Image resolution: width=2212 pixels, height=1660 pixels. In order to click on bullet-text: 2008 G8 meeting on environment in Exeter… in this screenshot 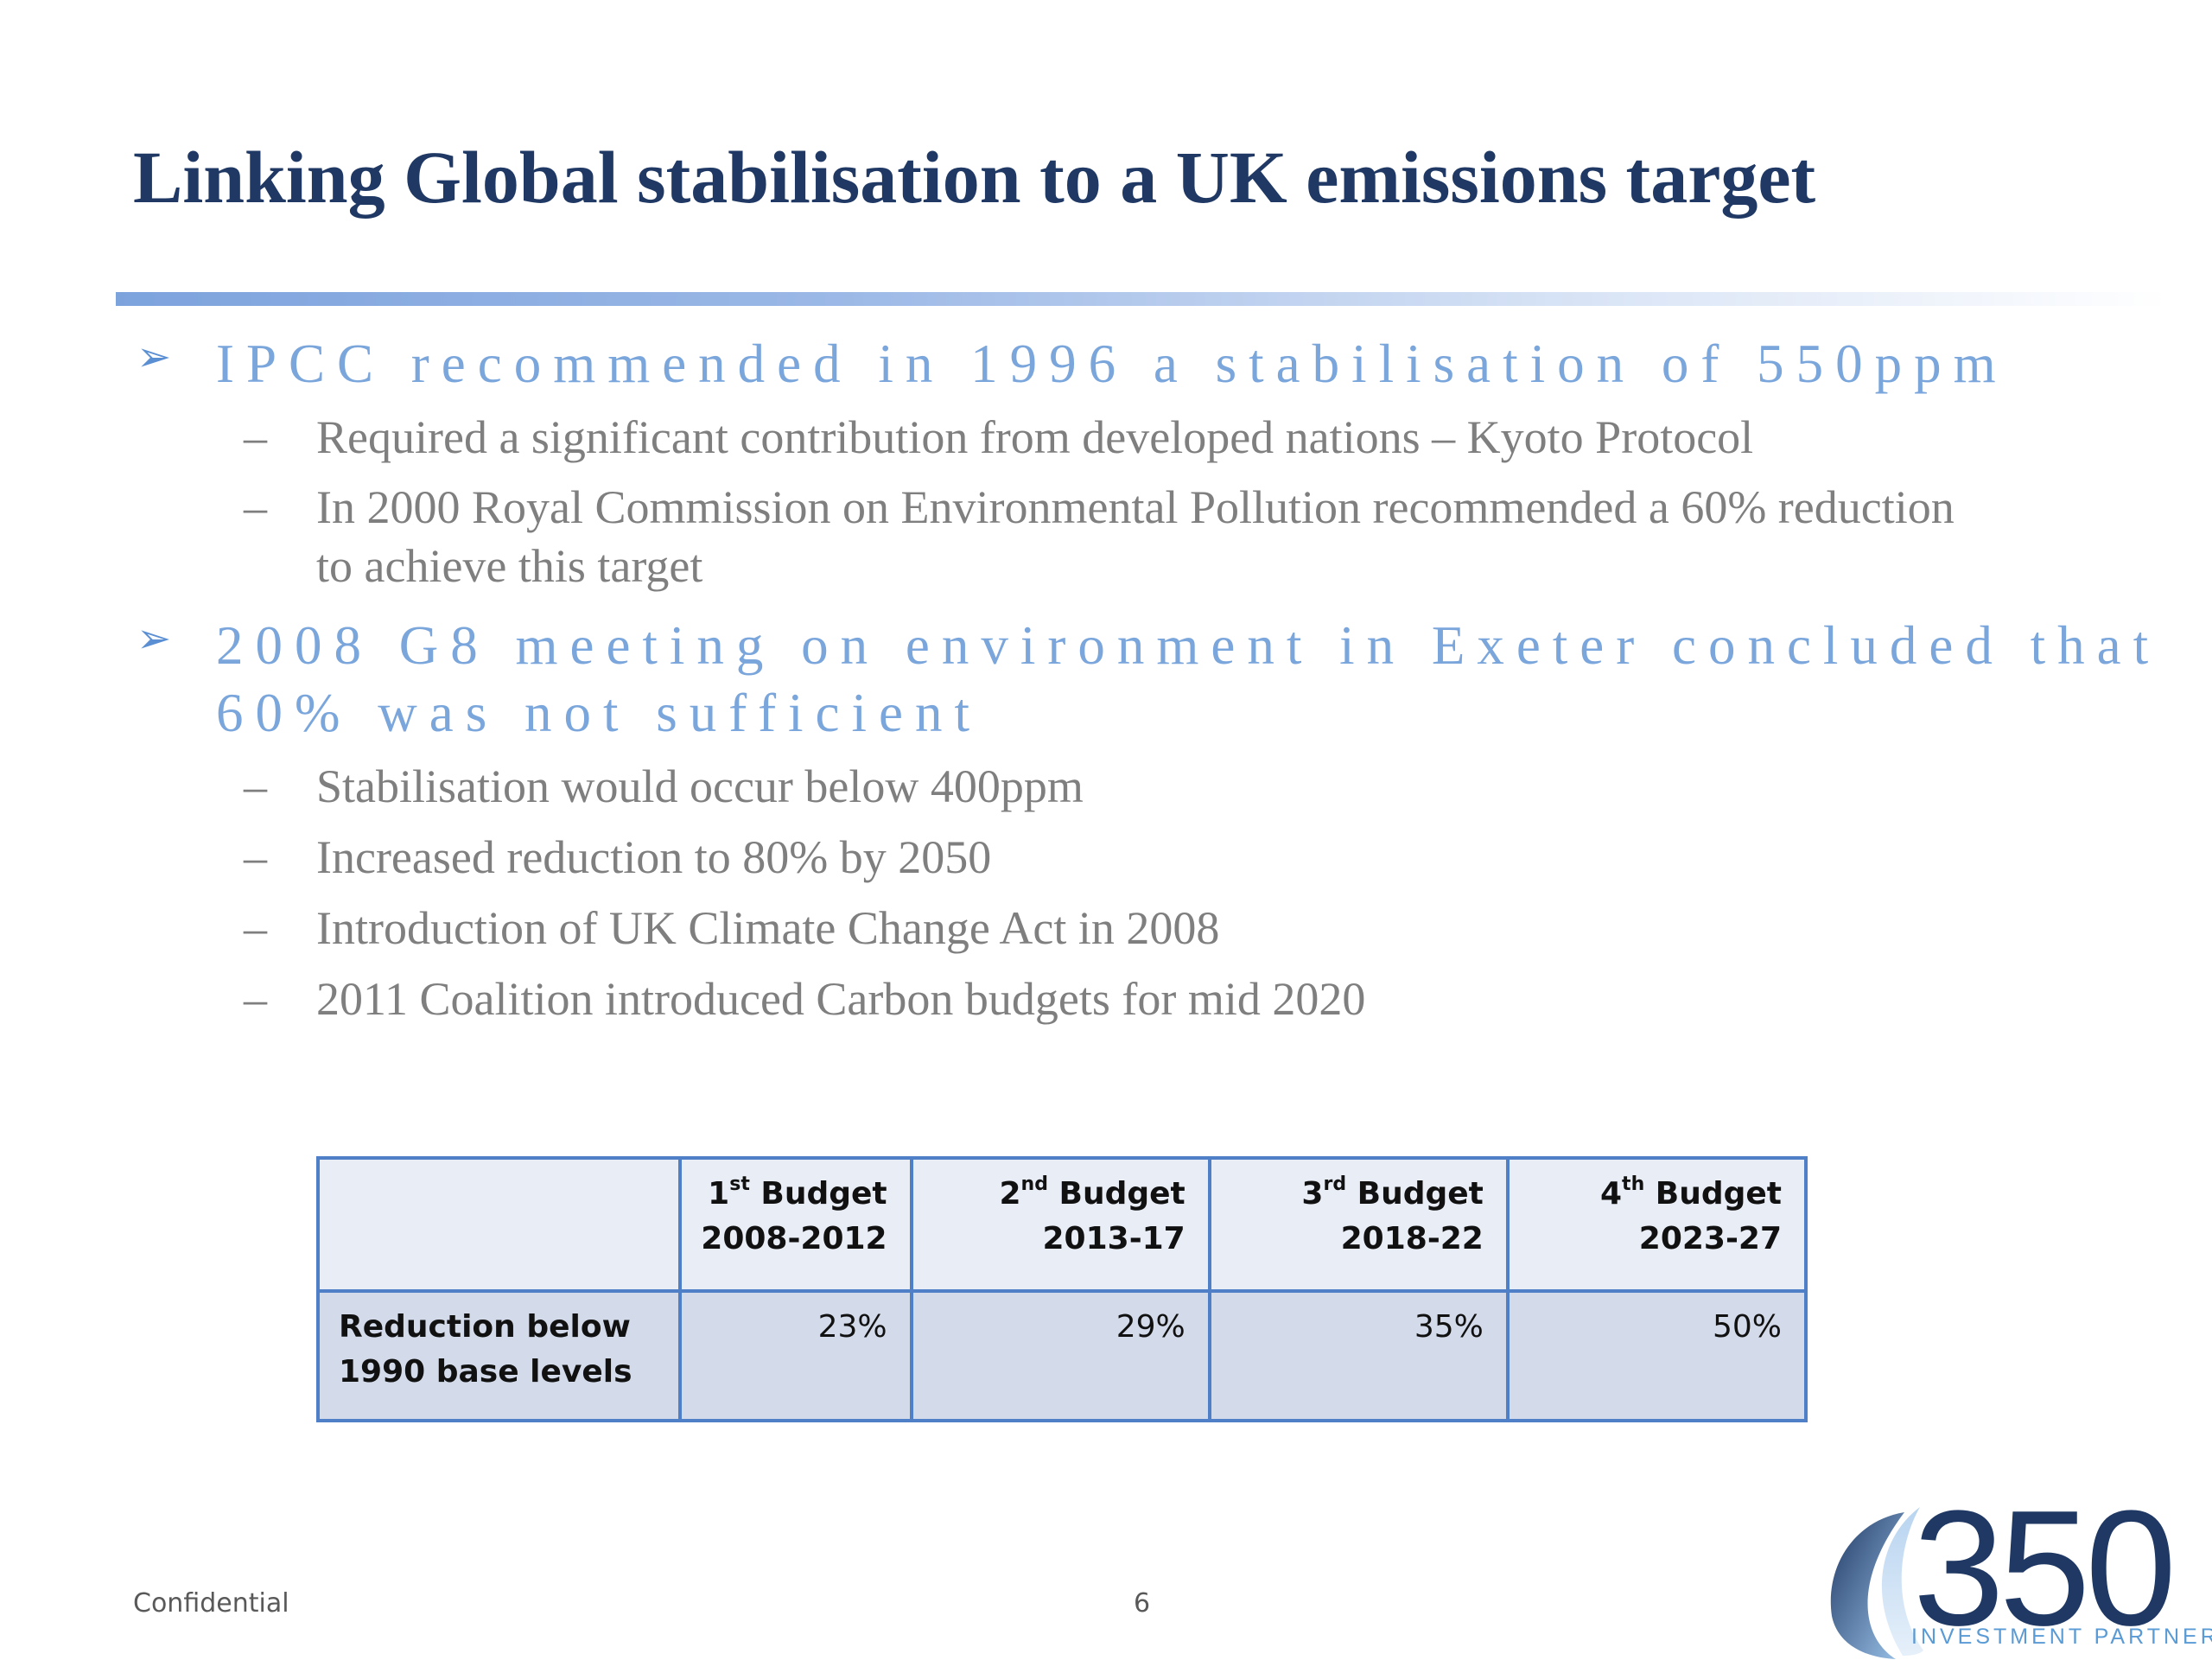, I will do `click(1188, 645)`.